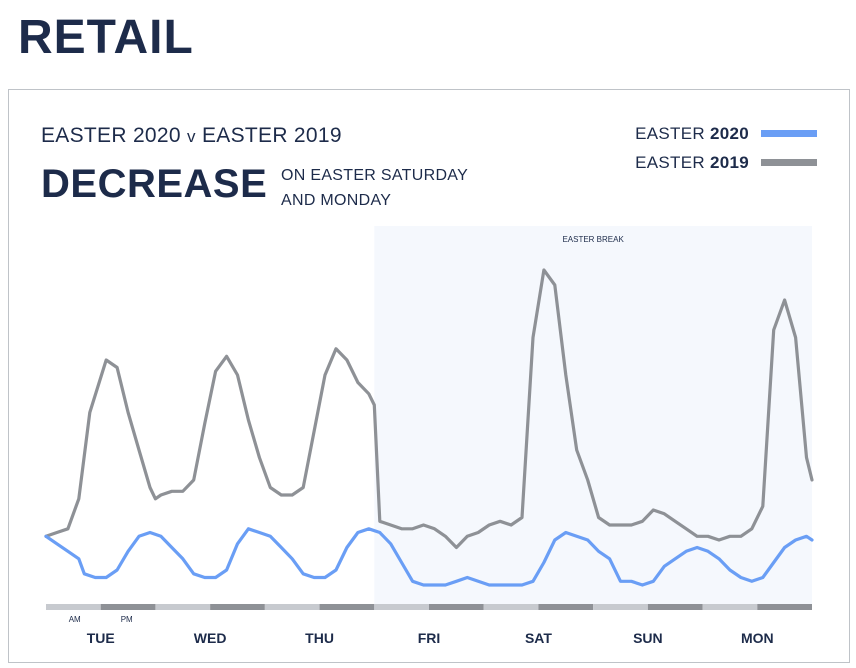  What do you see at coordinates (75, 619) in the screenshot?
I see `am-label: AM` at bounding box center [75, 619].